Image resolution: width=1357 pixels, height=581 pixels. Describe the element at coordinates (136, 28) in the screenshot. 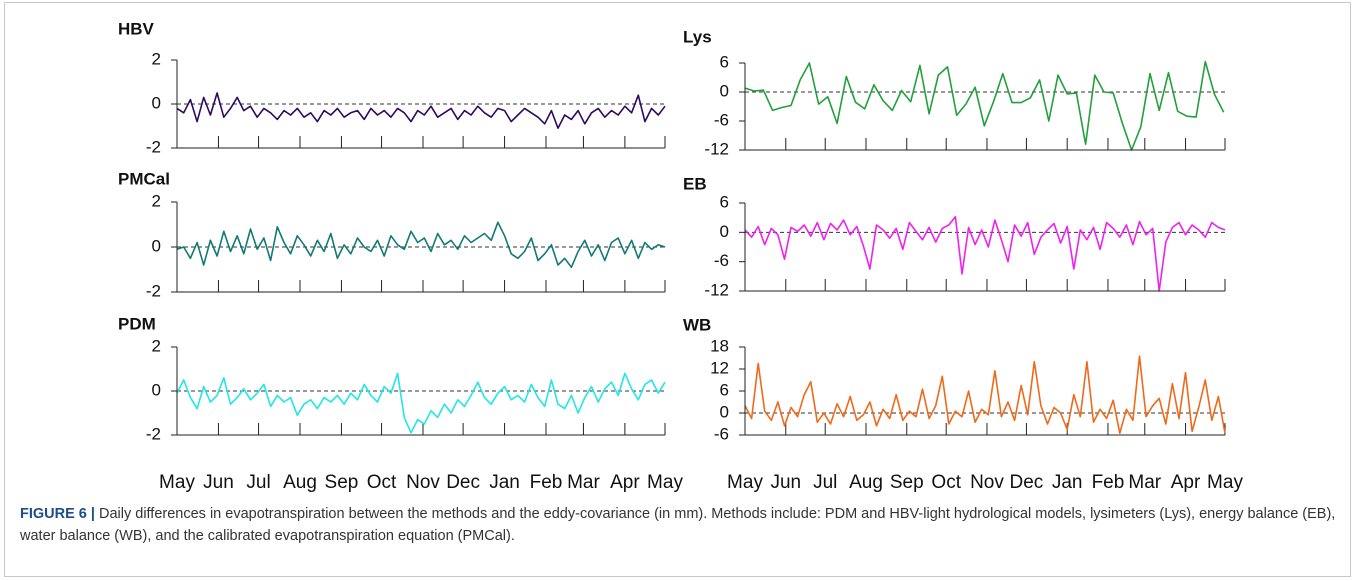

I see `panel-title: HBV` at that location.